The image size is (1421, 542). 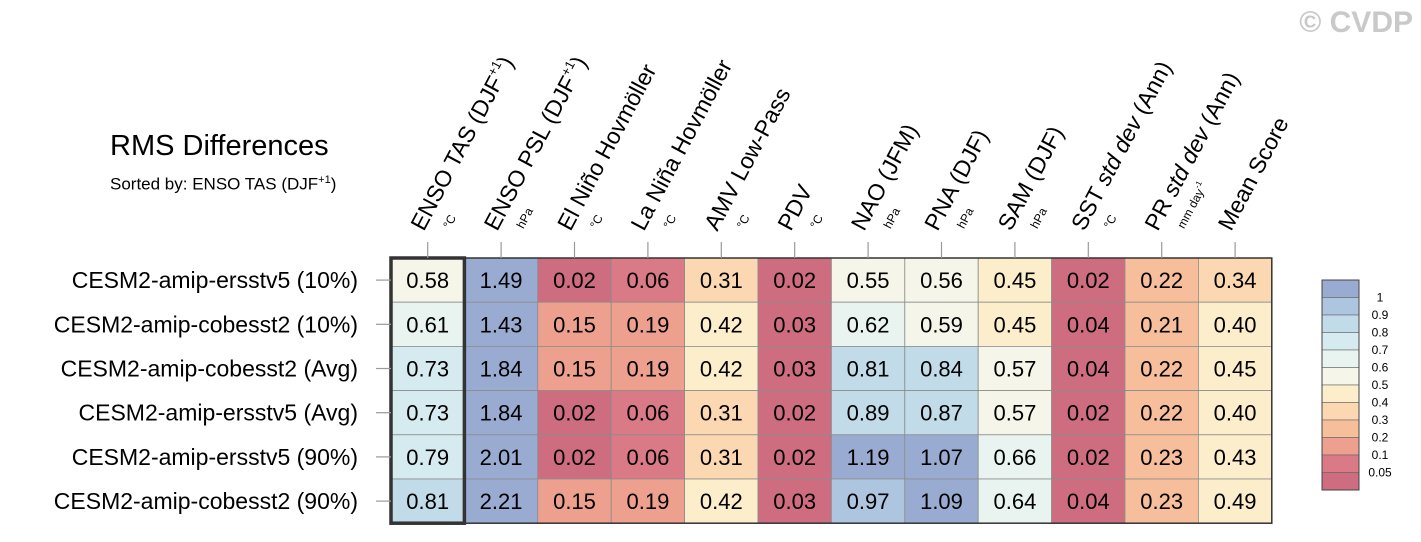 What do you see at coordinates (941, 280) in the screenshot?
I see `cell-value: 0.56` at bounding box center [941, 280].